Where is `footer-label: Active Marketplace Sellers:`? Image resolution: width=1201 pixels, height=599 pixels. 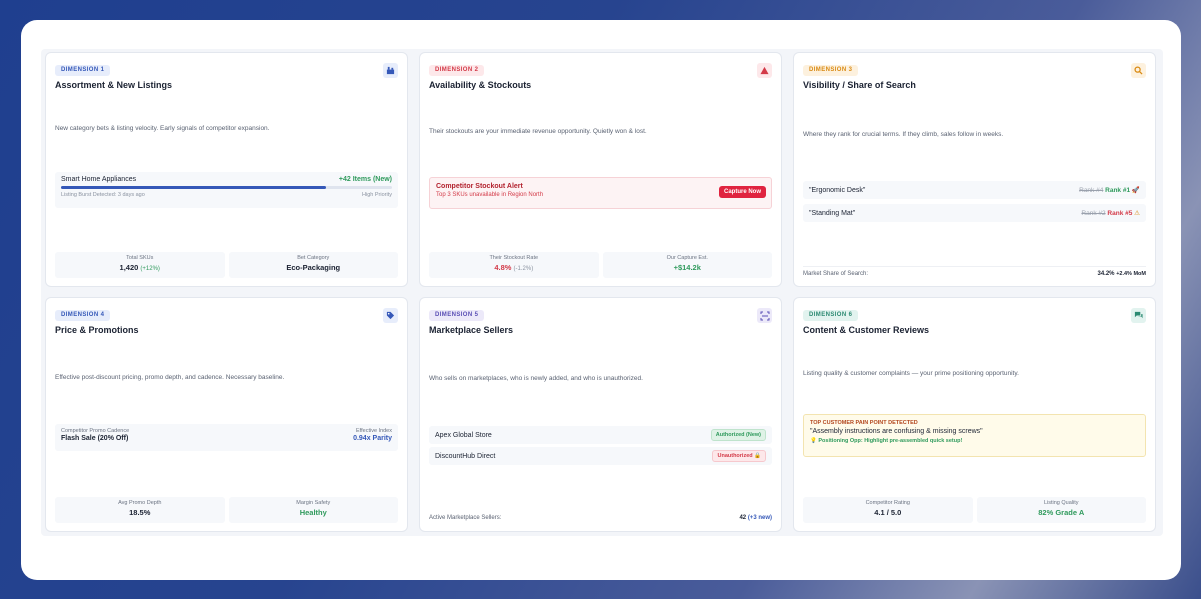 footer-label: Active Marketplace Sellers: is located at coordinates (465, 518).